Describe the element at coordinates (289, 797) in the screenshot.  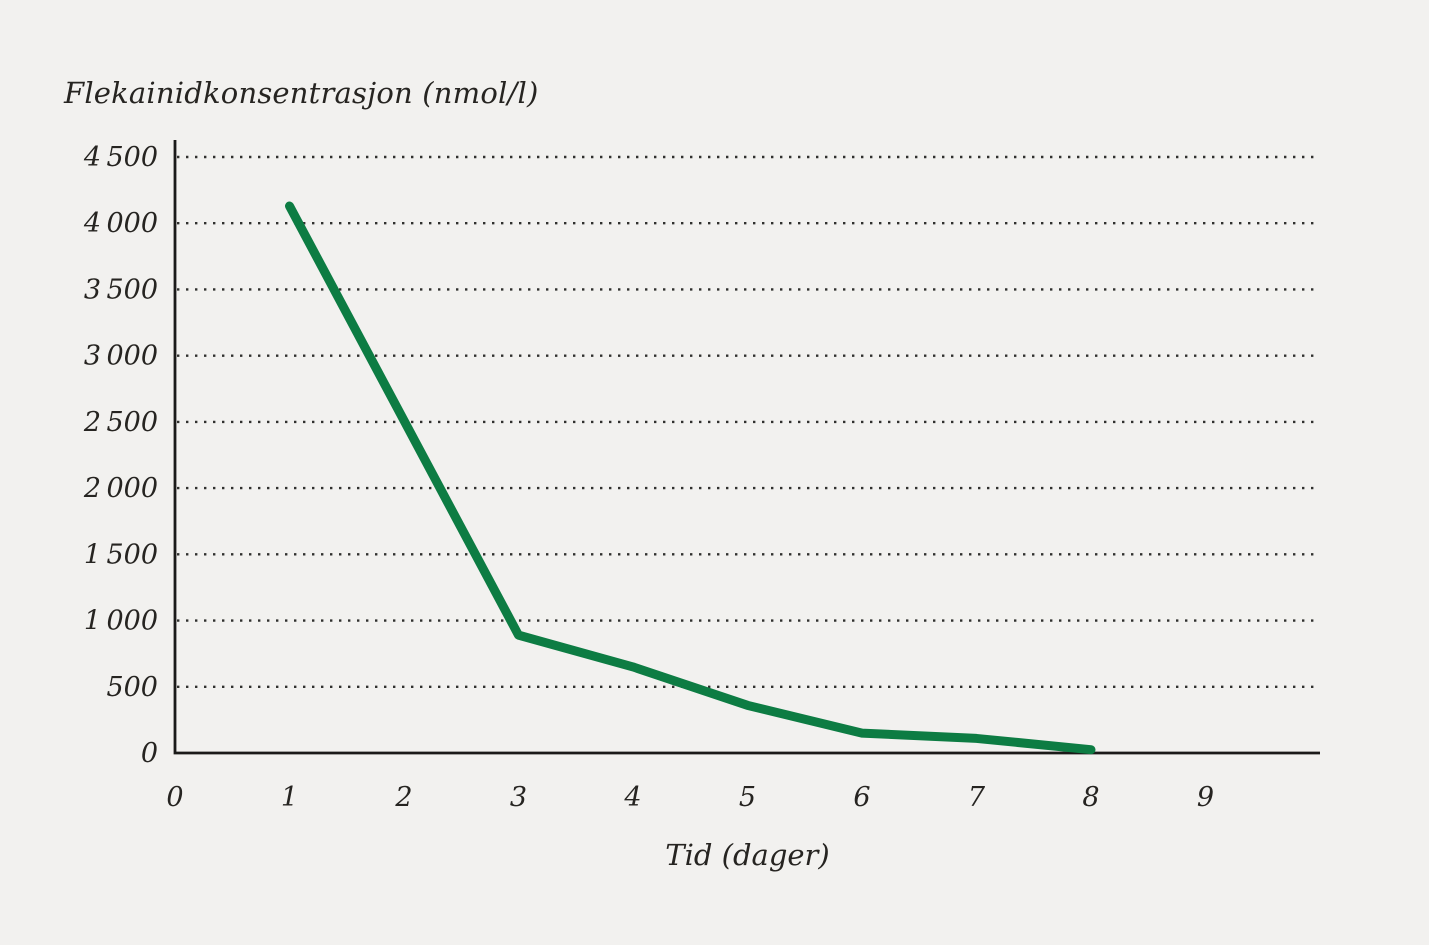
I see `x-tick-label: 1` at that location.